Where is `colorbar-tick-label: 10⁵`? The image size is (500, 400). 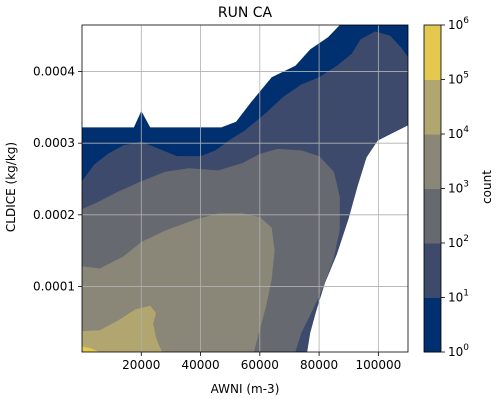 colorbar-tick-label: 10⁵ is located at coordinates (458, 79).